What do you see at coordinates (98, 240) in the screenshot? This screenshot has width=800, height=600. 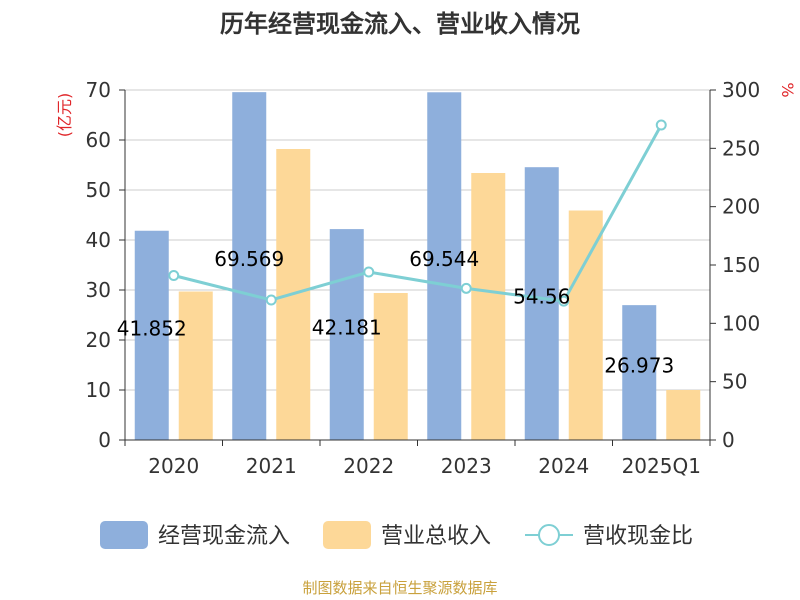 I see `left-axis-tick-label: 40` at bounding box center [98, 240].